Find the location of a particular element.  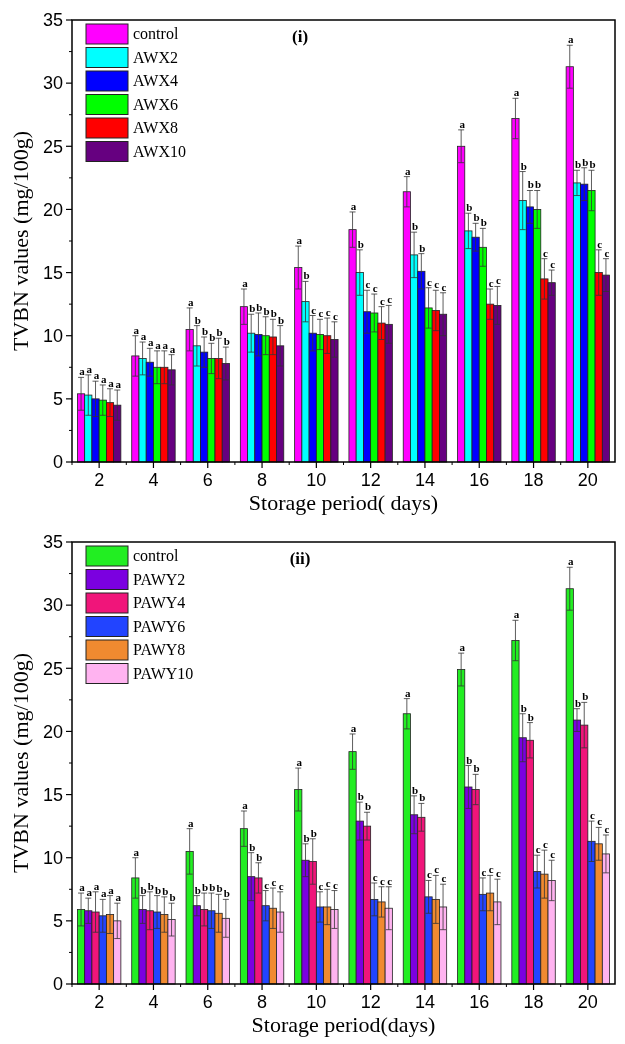

legend-label: AWX10 is located at coordinates (159, 151).